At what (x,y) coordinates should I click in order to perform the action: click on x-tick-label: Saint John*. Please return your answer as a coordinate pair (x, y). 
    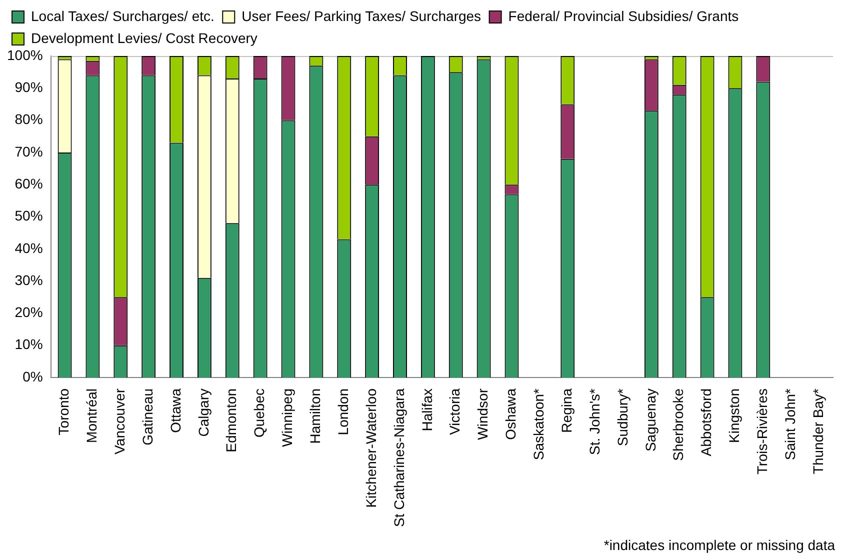
    Looking at the image, I should click on (790, 424).